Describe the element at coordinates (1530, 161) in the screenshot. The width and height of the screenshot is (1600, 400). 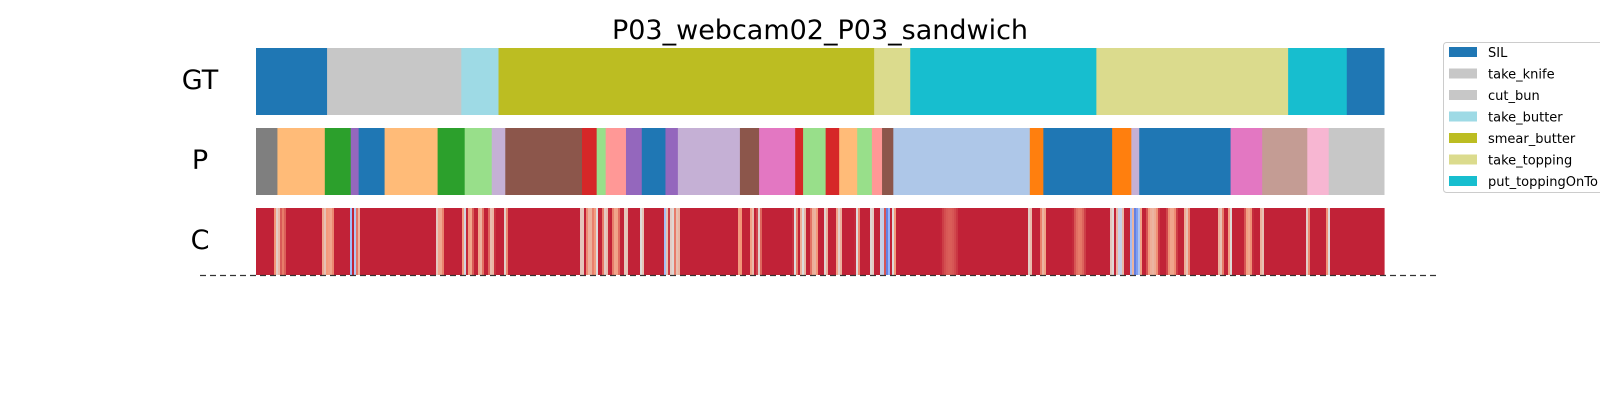
I see `legend-label-5: take_topping` at that location.